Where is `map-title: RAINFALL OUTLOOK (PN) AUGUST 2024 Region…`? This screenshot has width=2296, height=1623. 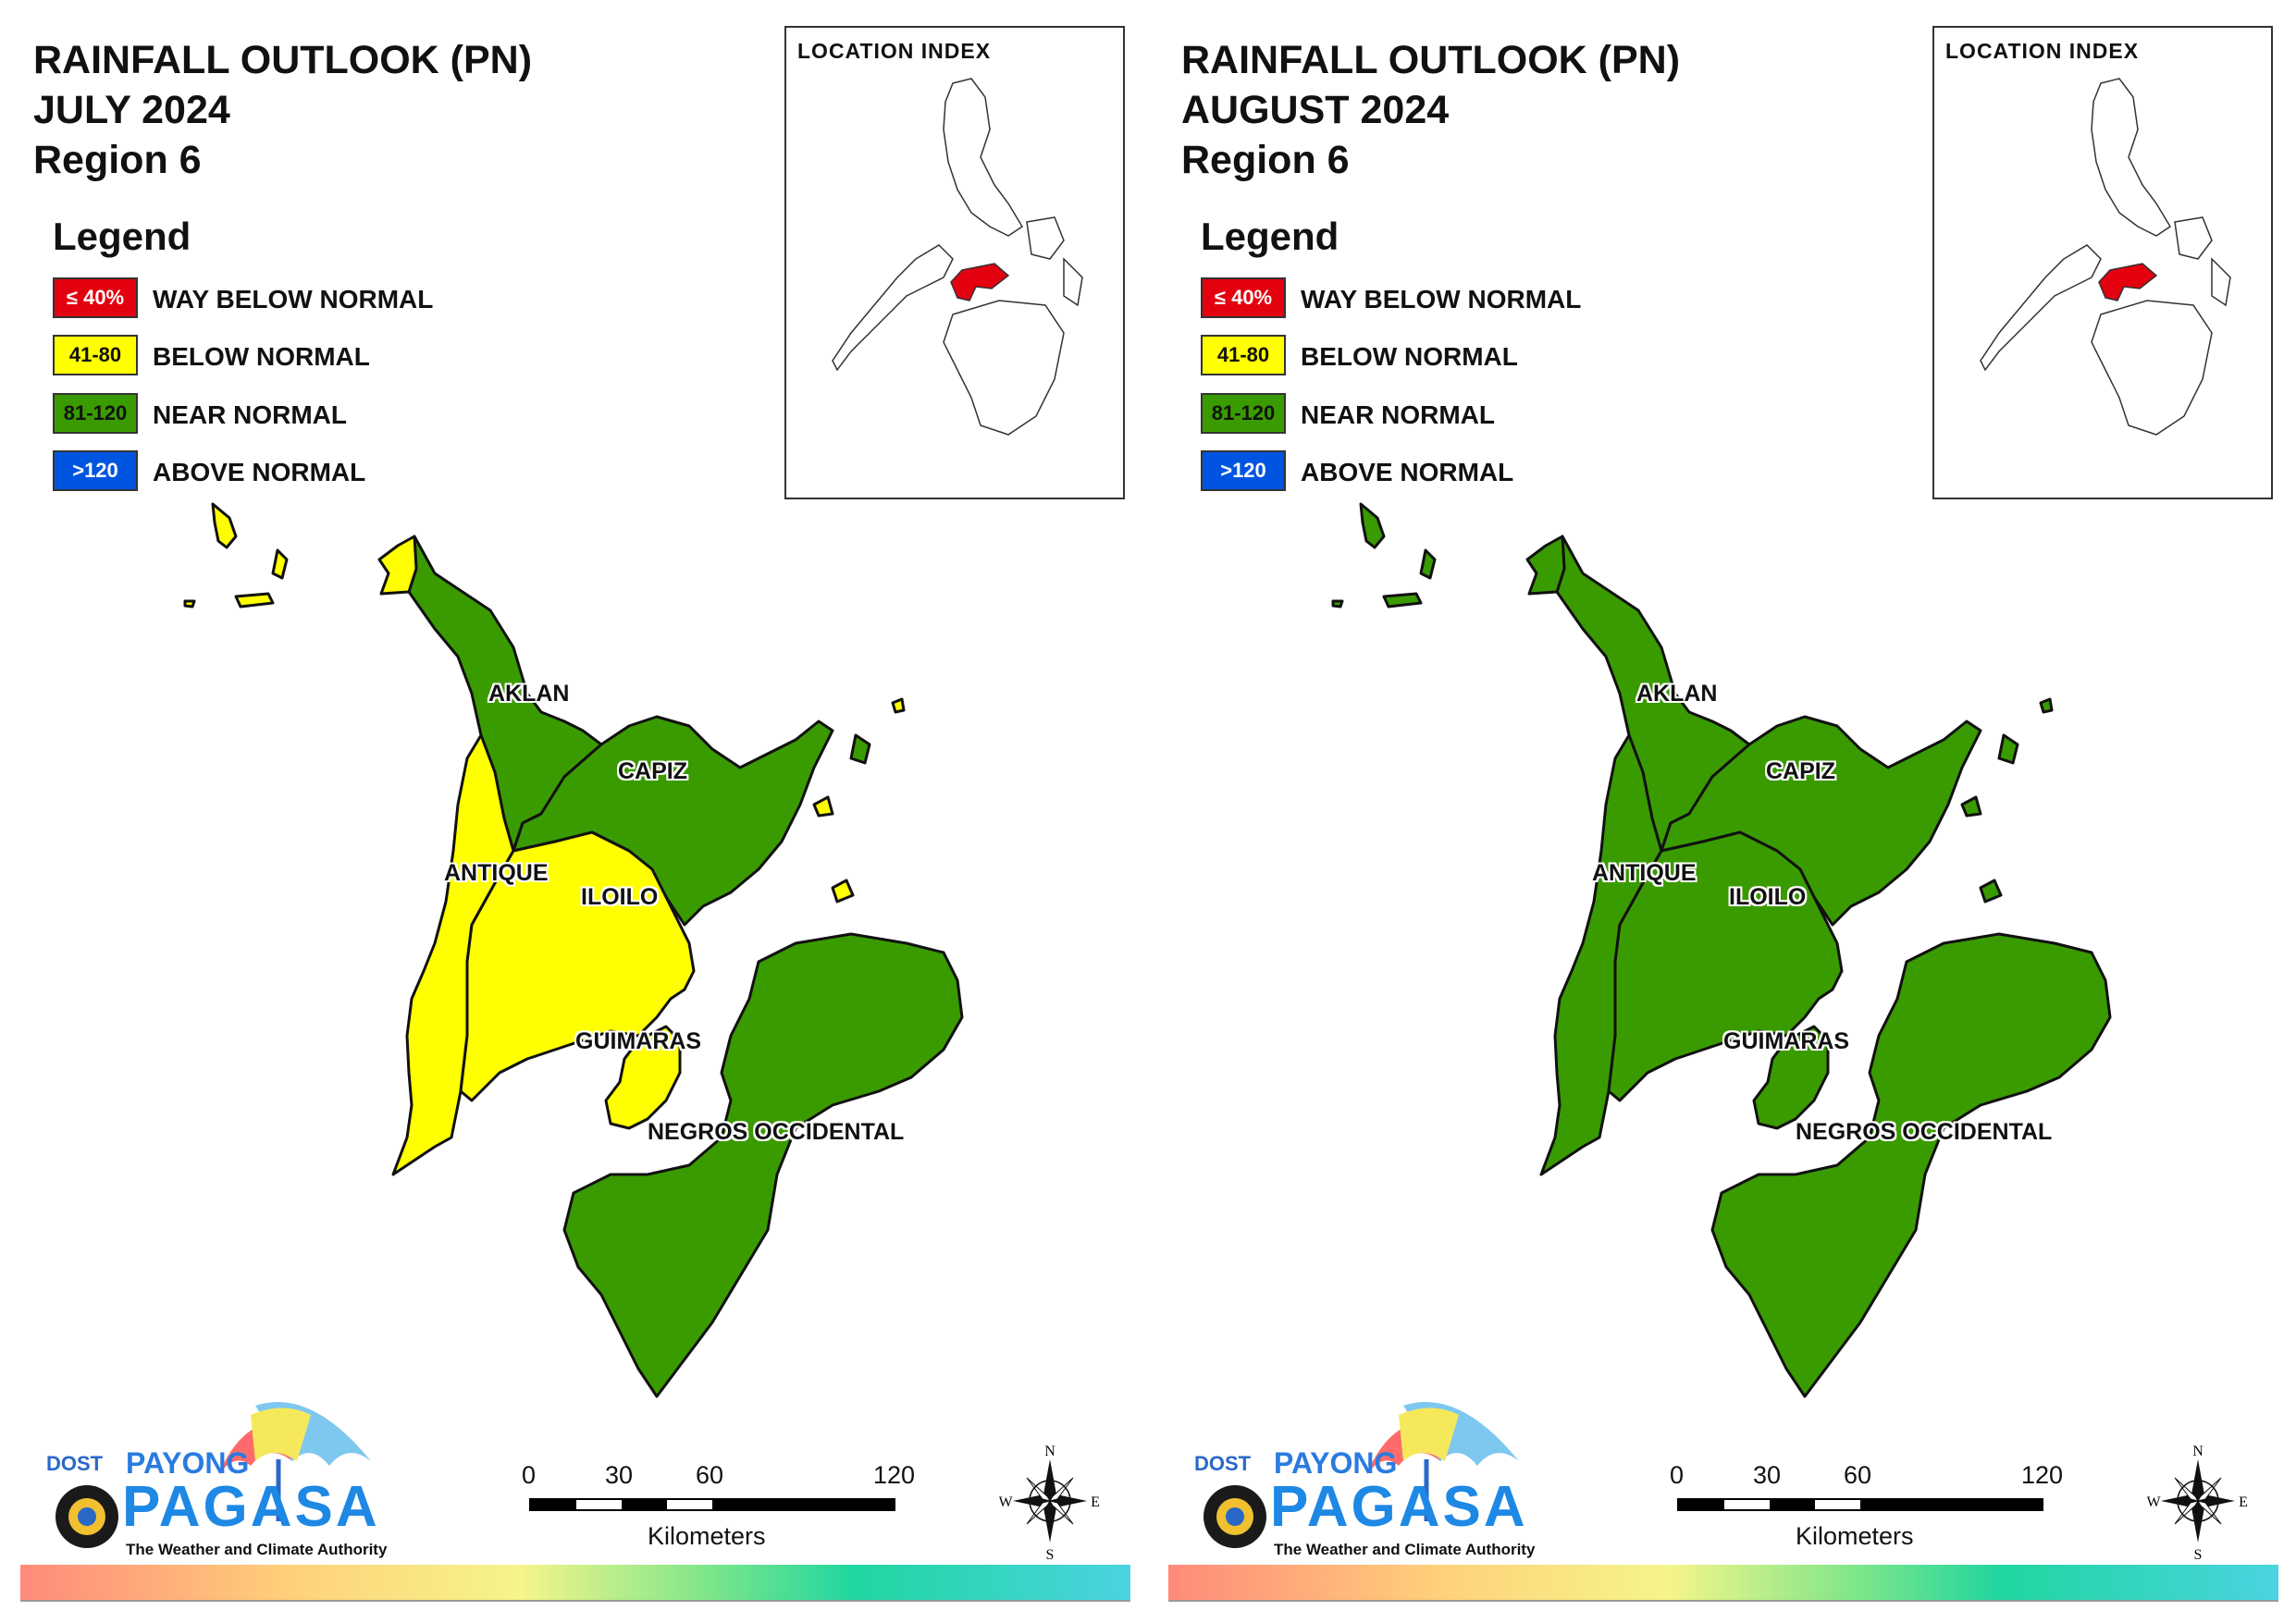 map-title: RAINFALL OUTLOOK (PN) AUGUST 2024 Region… is located at coordinates (1430, 110).